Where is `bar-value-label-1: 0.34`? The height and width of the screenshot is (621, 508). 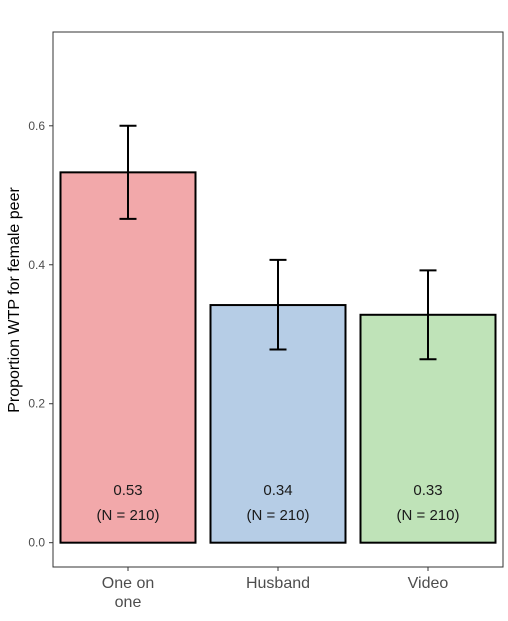
bar-value-label-1: 0.34 is located at coordinates (277, 490).